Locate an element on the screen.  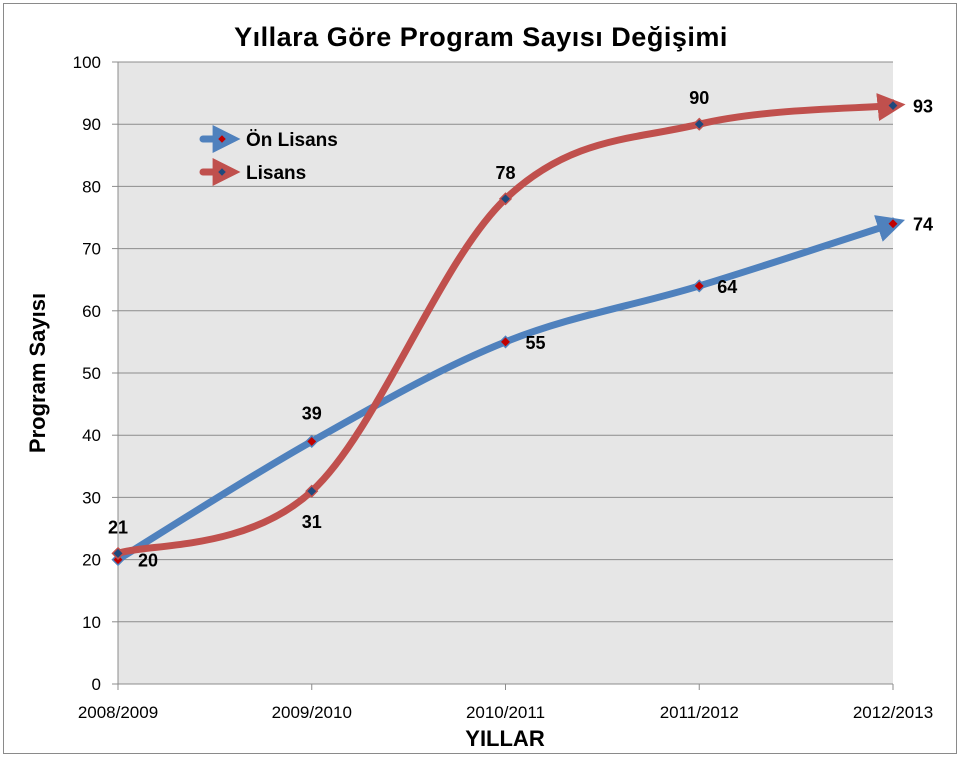
legend: Ön Lisans Lisans is located at coordinates (268, 155).